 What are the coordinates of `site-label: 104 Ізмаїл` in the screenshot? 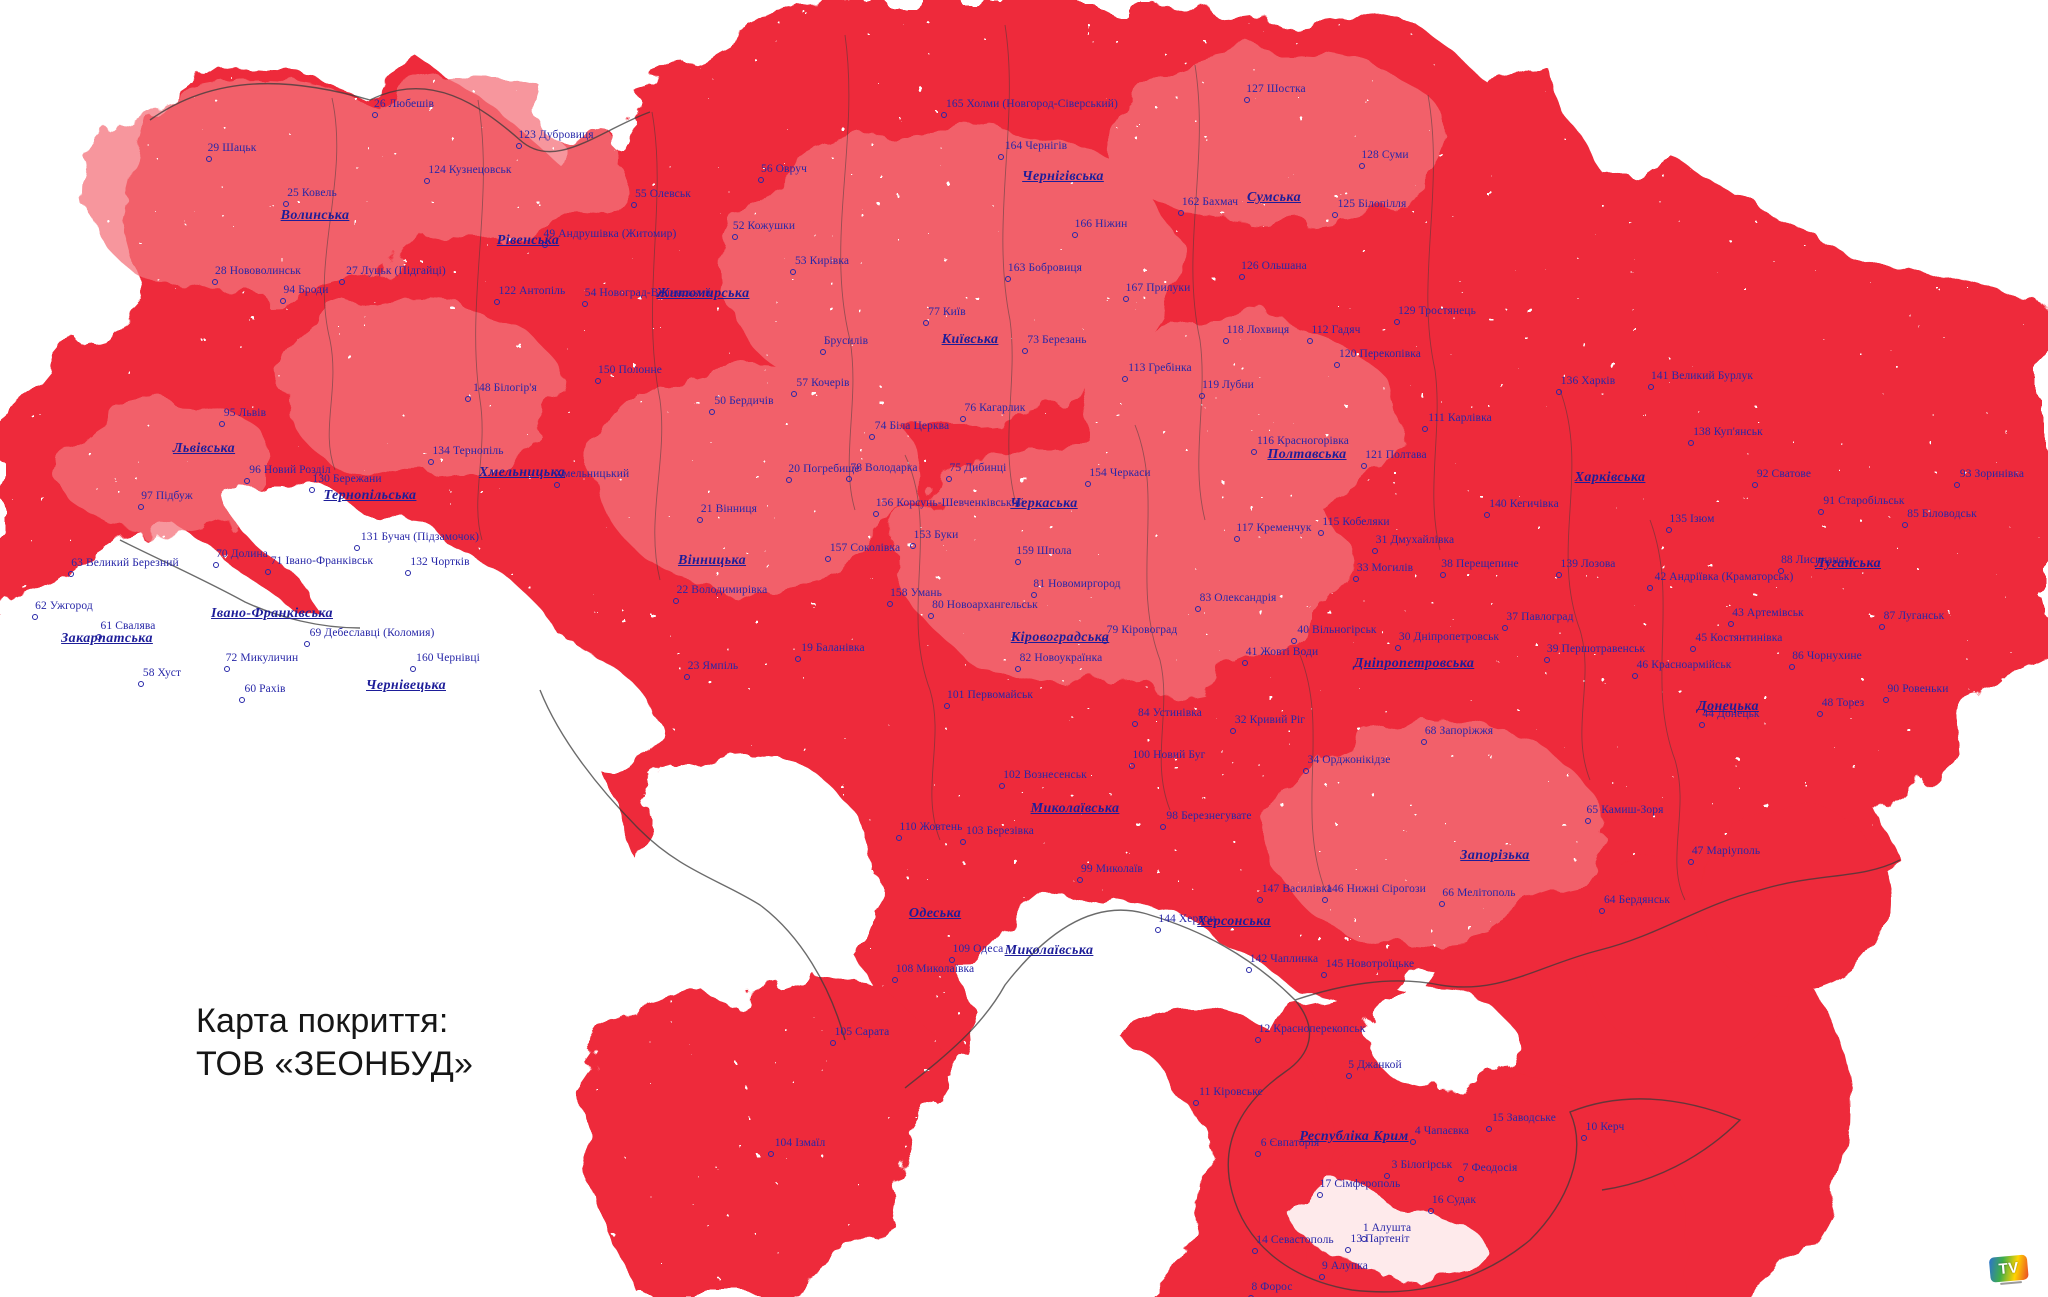 It's located at (800, 1143).